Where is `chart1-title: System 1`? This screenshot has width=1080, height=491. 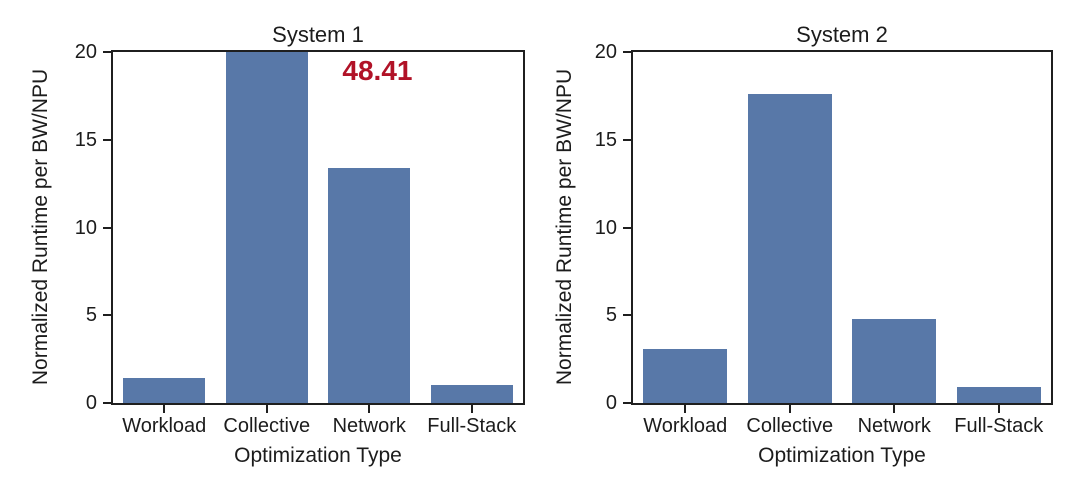
chart1-title: System 1 is located at coordinates (318, 34).